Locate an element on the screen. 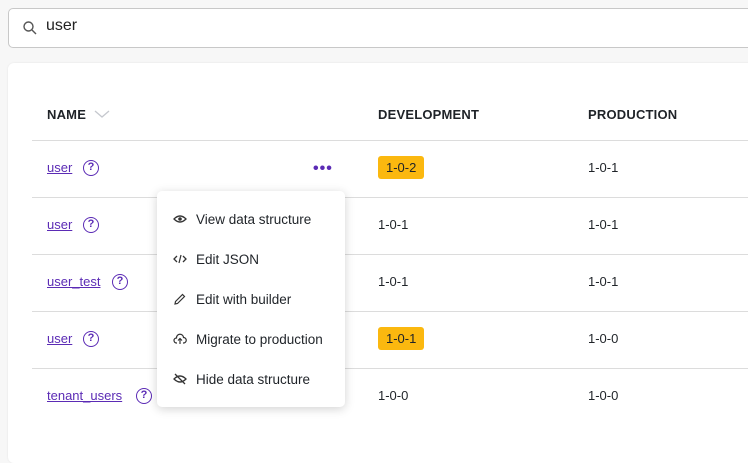  menu-item-label: Migrate to production is located at coordinates (259, 339).